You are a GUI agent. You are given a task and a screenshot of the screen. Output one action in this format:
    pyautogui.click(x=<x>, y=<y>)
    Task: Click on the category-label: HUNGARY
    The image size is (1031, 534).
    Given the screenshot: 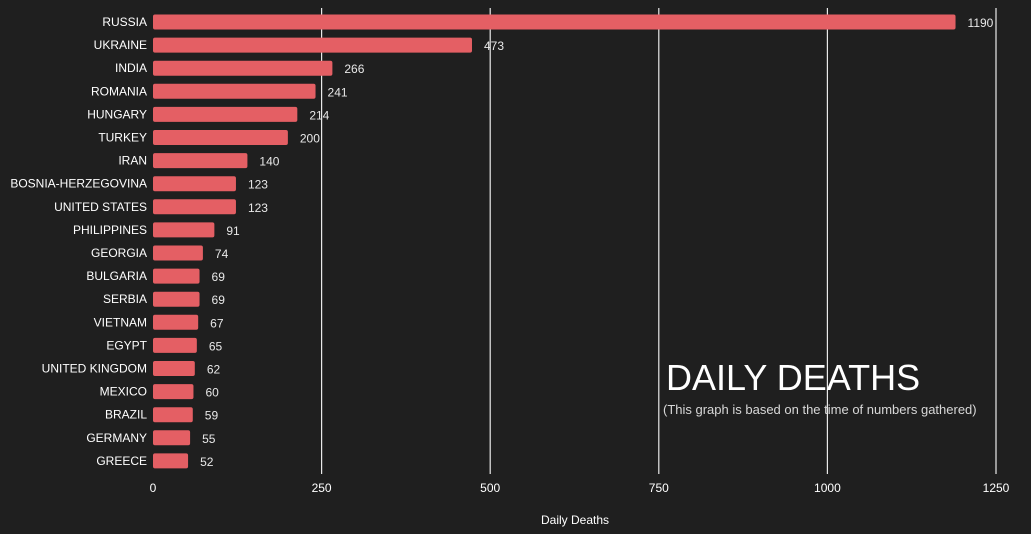 What is the action you would take?
    pyautogui.click(x=117, y=114)
    